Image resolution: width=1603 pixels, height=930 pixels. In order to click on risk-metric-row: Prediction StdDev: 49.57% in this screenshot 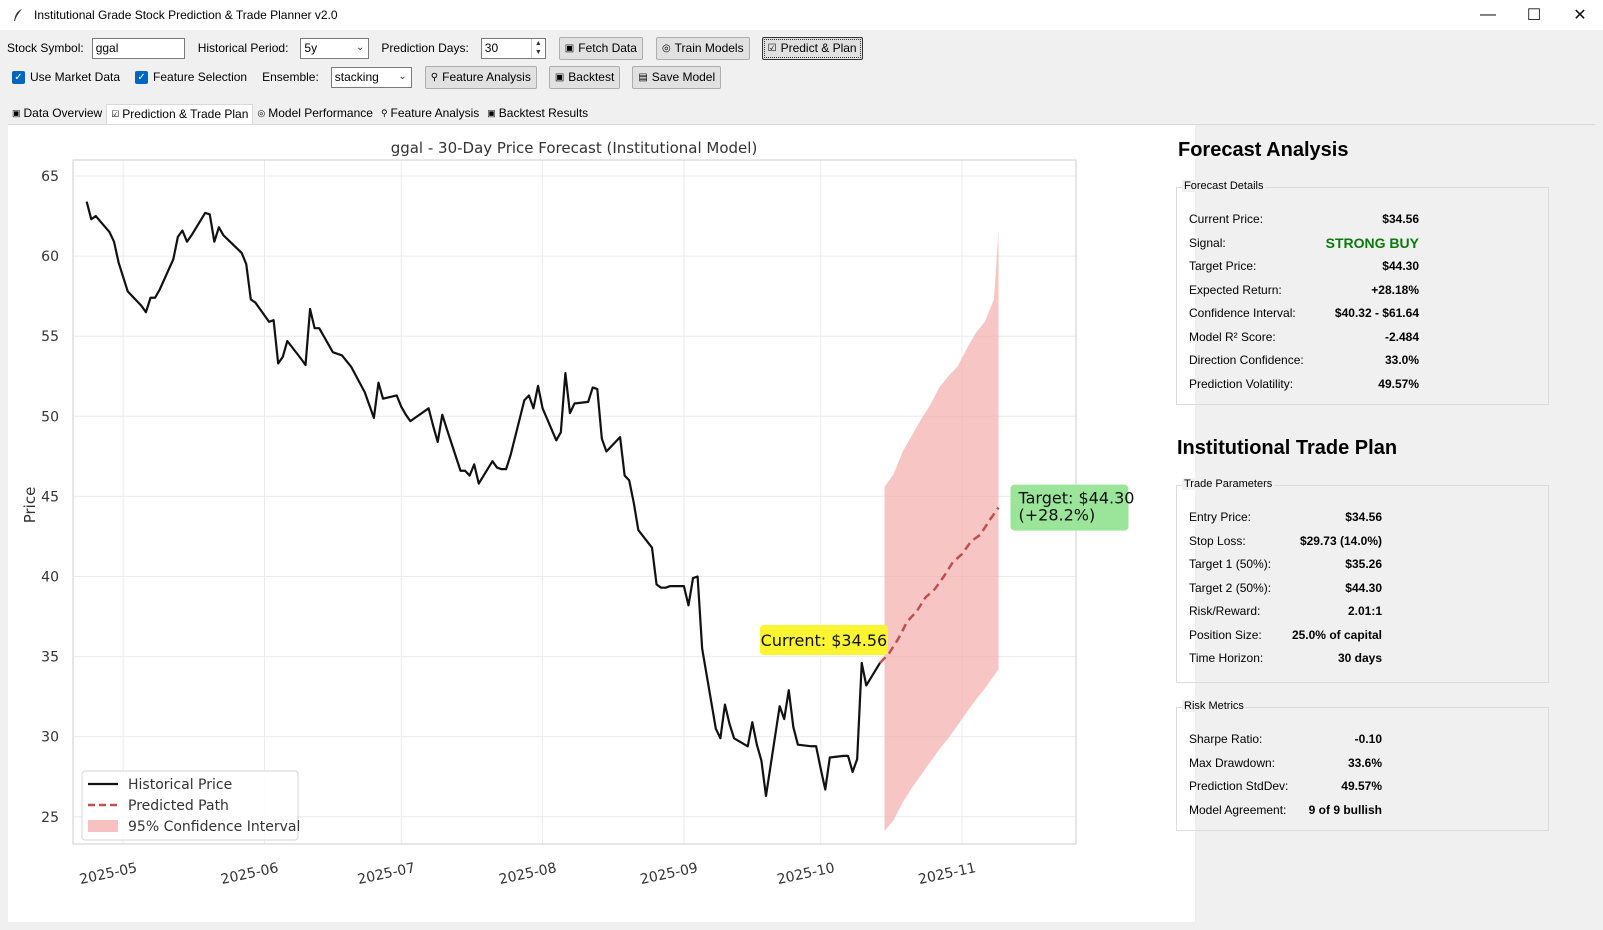, I will do `click(1359, 787)`.